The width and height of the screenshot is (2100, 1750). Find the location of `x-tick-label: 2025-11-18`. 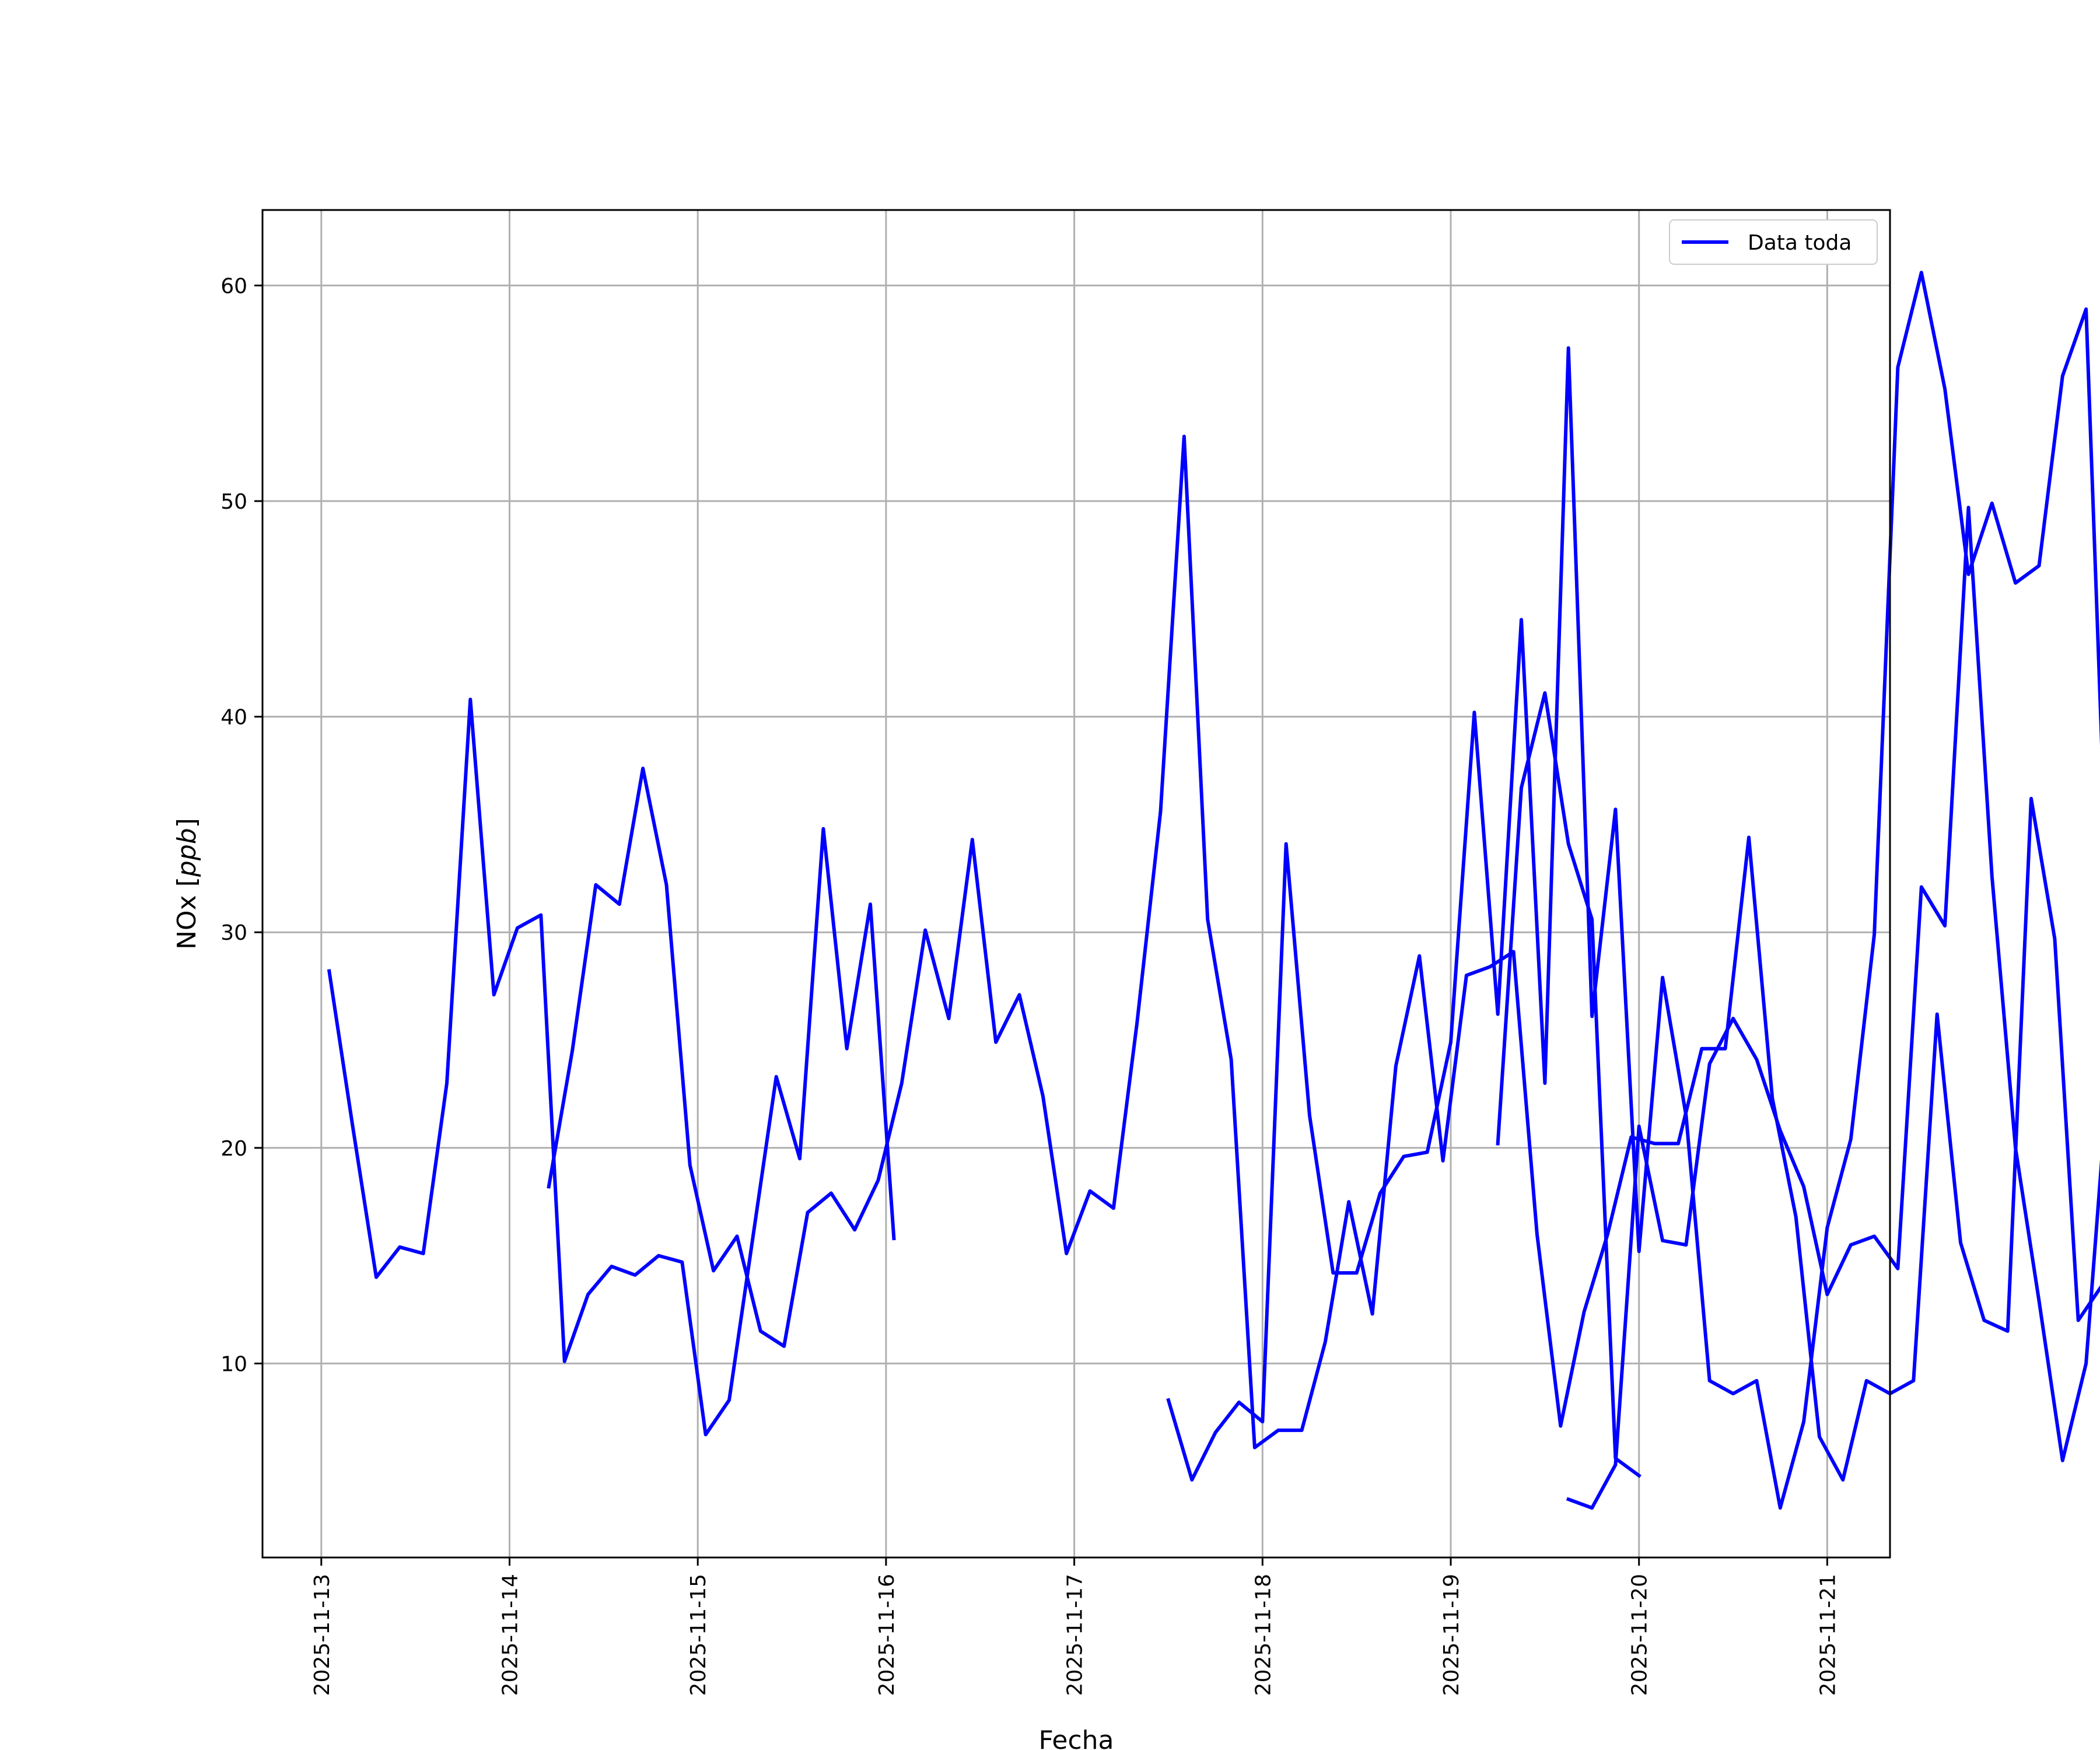

x-tick-label: 2025-11-18 is located at coordinates (1263, 1635).